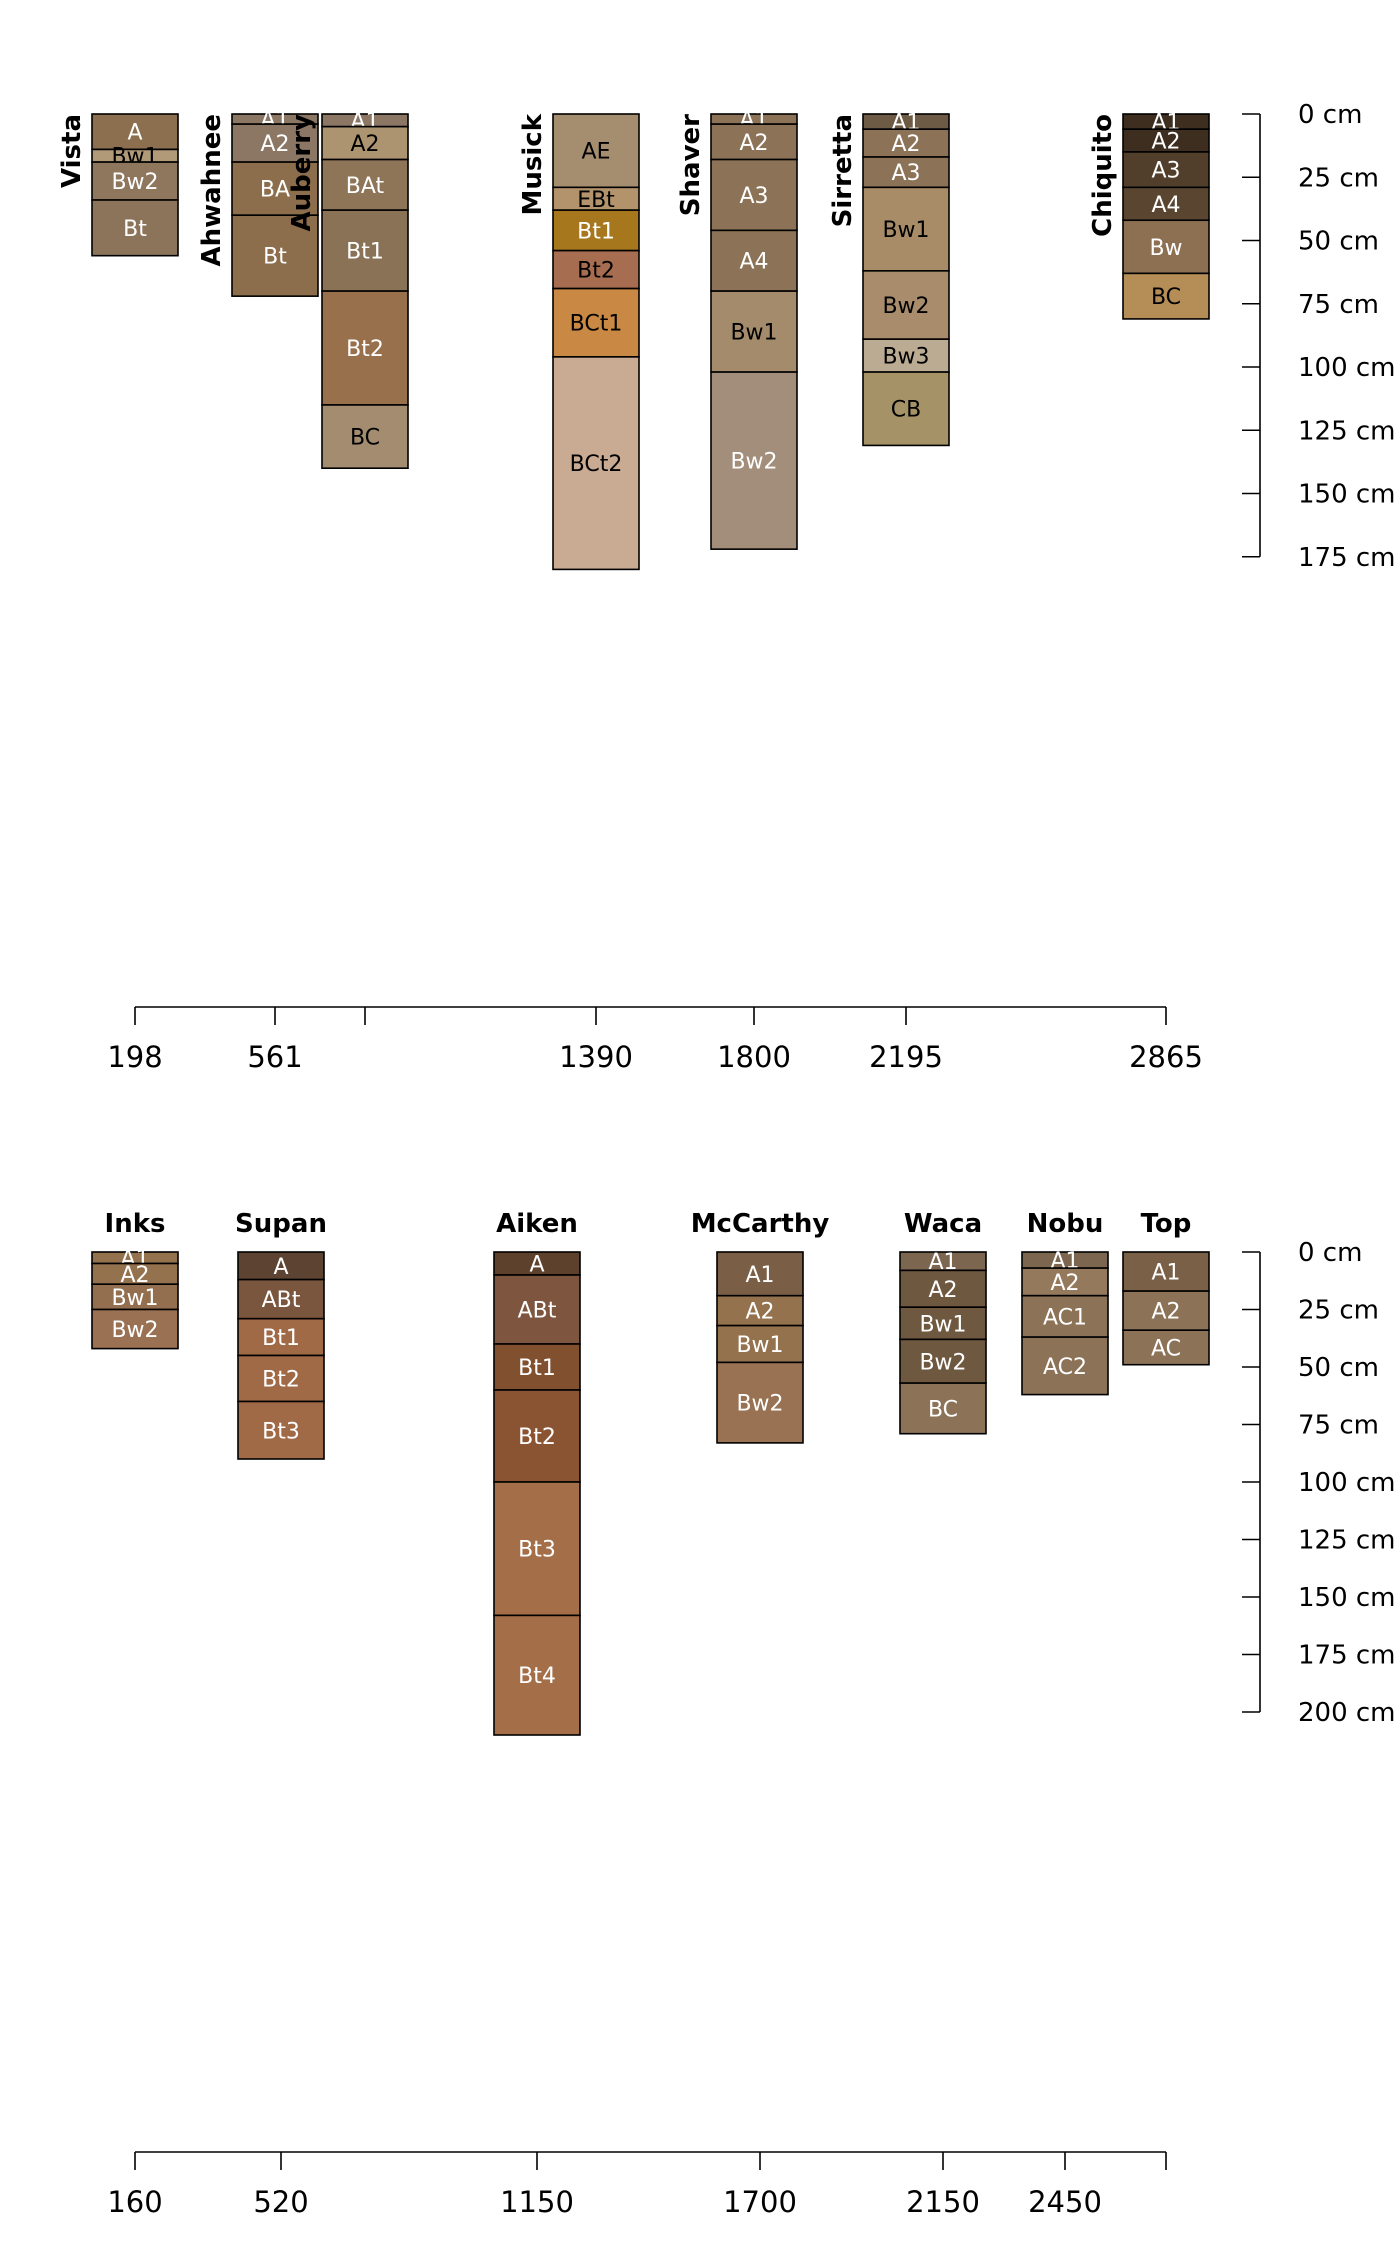 Image resolution: width=1400 pixels, height=2266 pixels. Describe the element at coordinates (596, 1057) in the screenshot. I see `x-tick-label: 1390` at that location.